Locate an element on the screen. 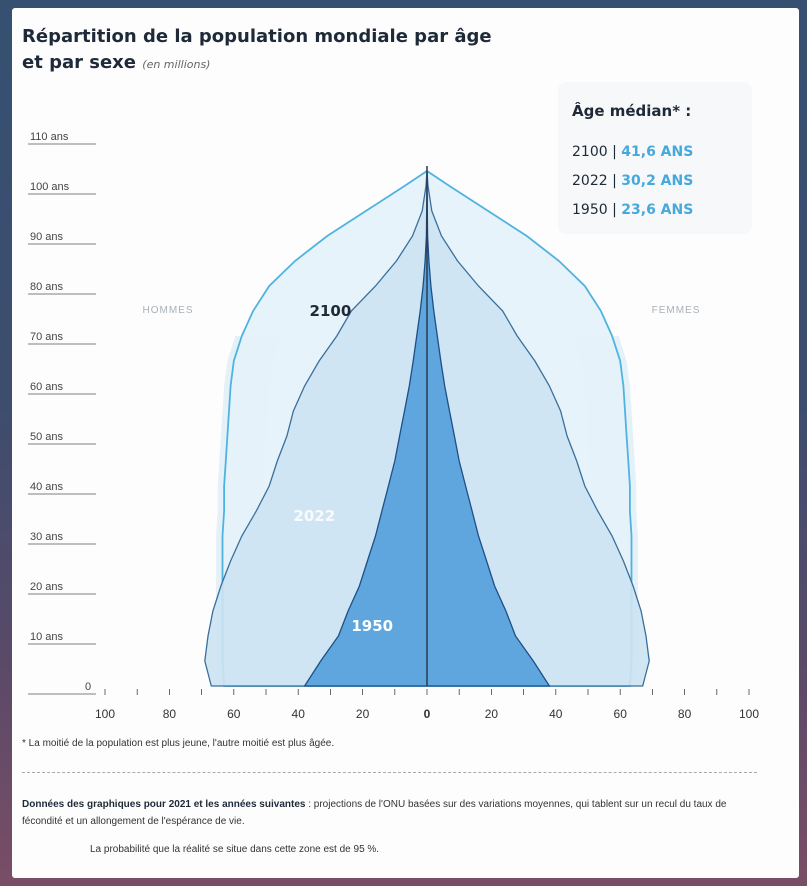 The width and height of the screenshot is (807, 886). y-tick-label: 40 ans is located at coordinates (47, 487).